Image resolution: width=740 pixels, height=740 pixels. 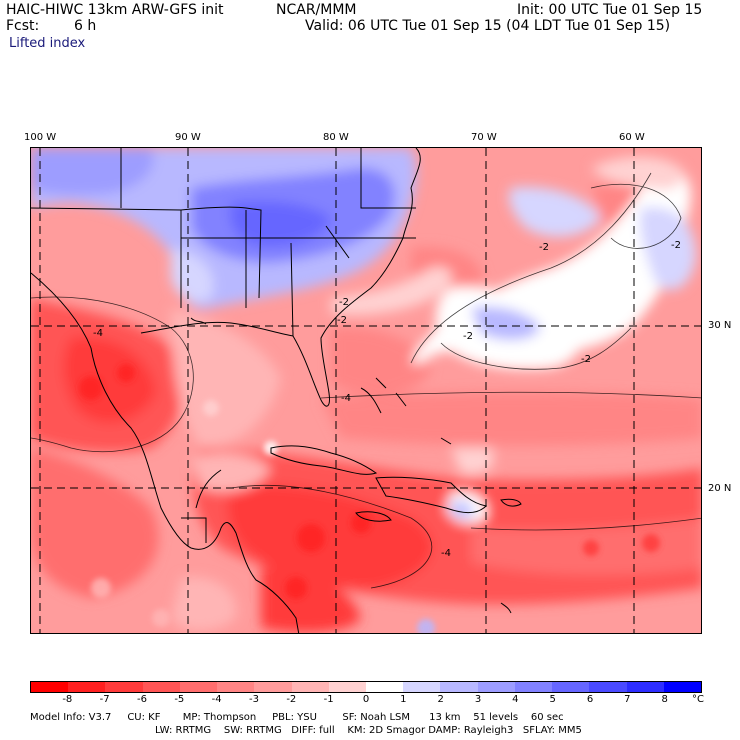 What do you see at coordinates (664, 699) in the screenshot?
I see `legend-tick-label: 8` at bounding box center [664, 699].